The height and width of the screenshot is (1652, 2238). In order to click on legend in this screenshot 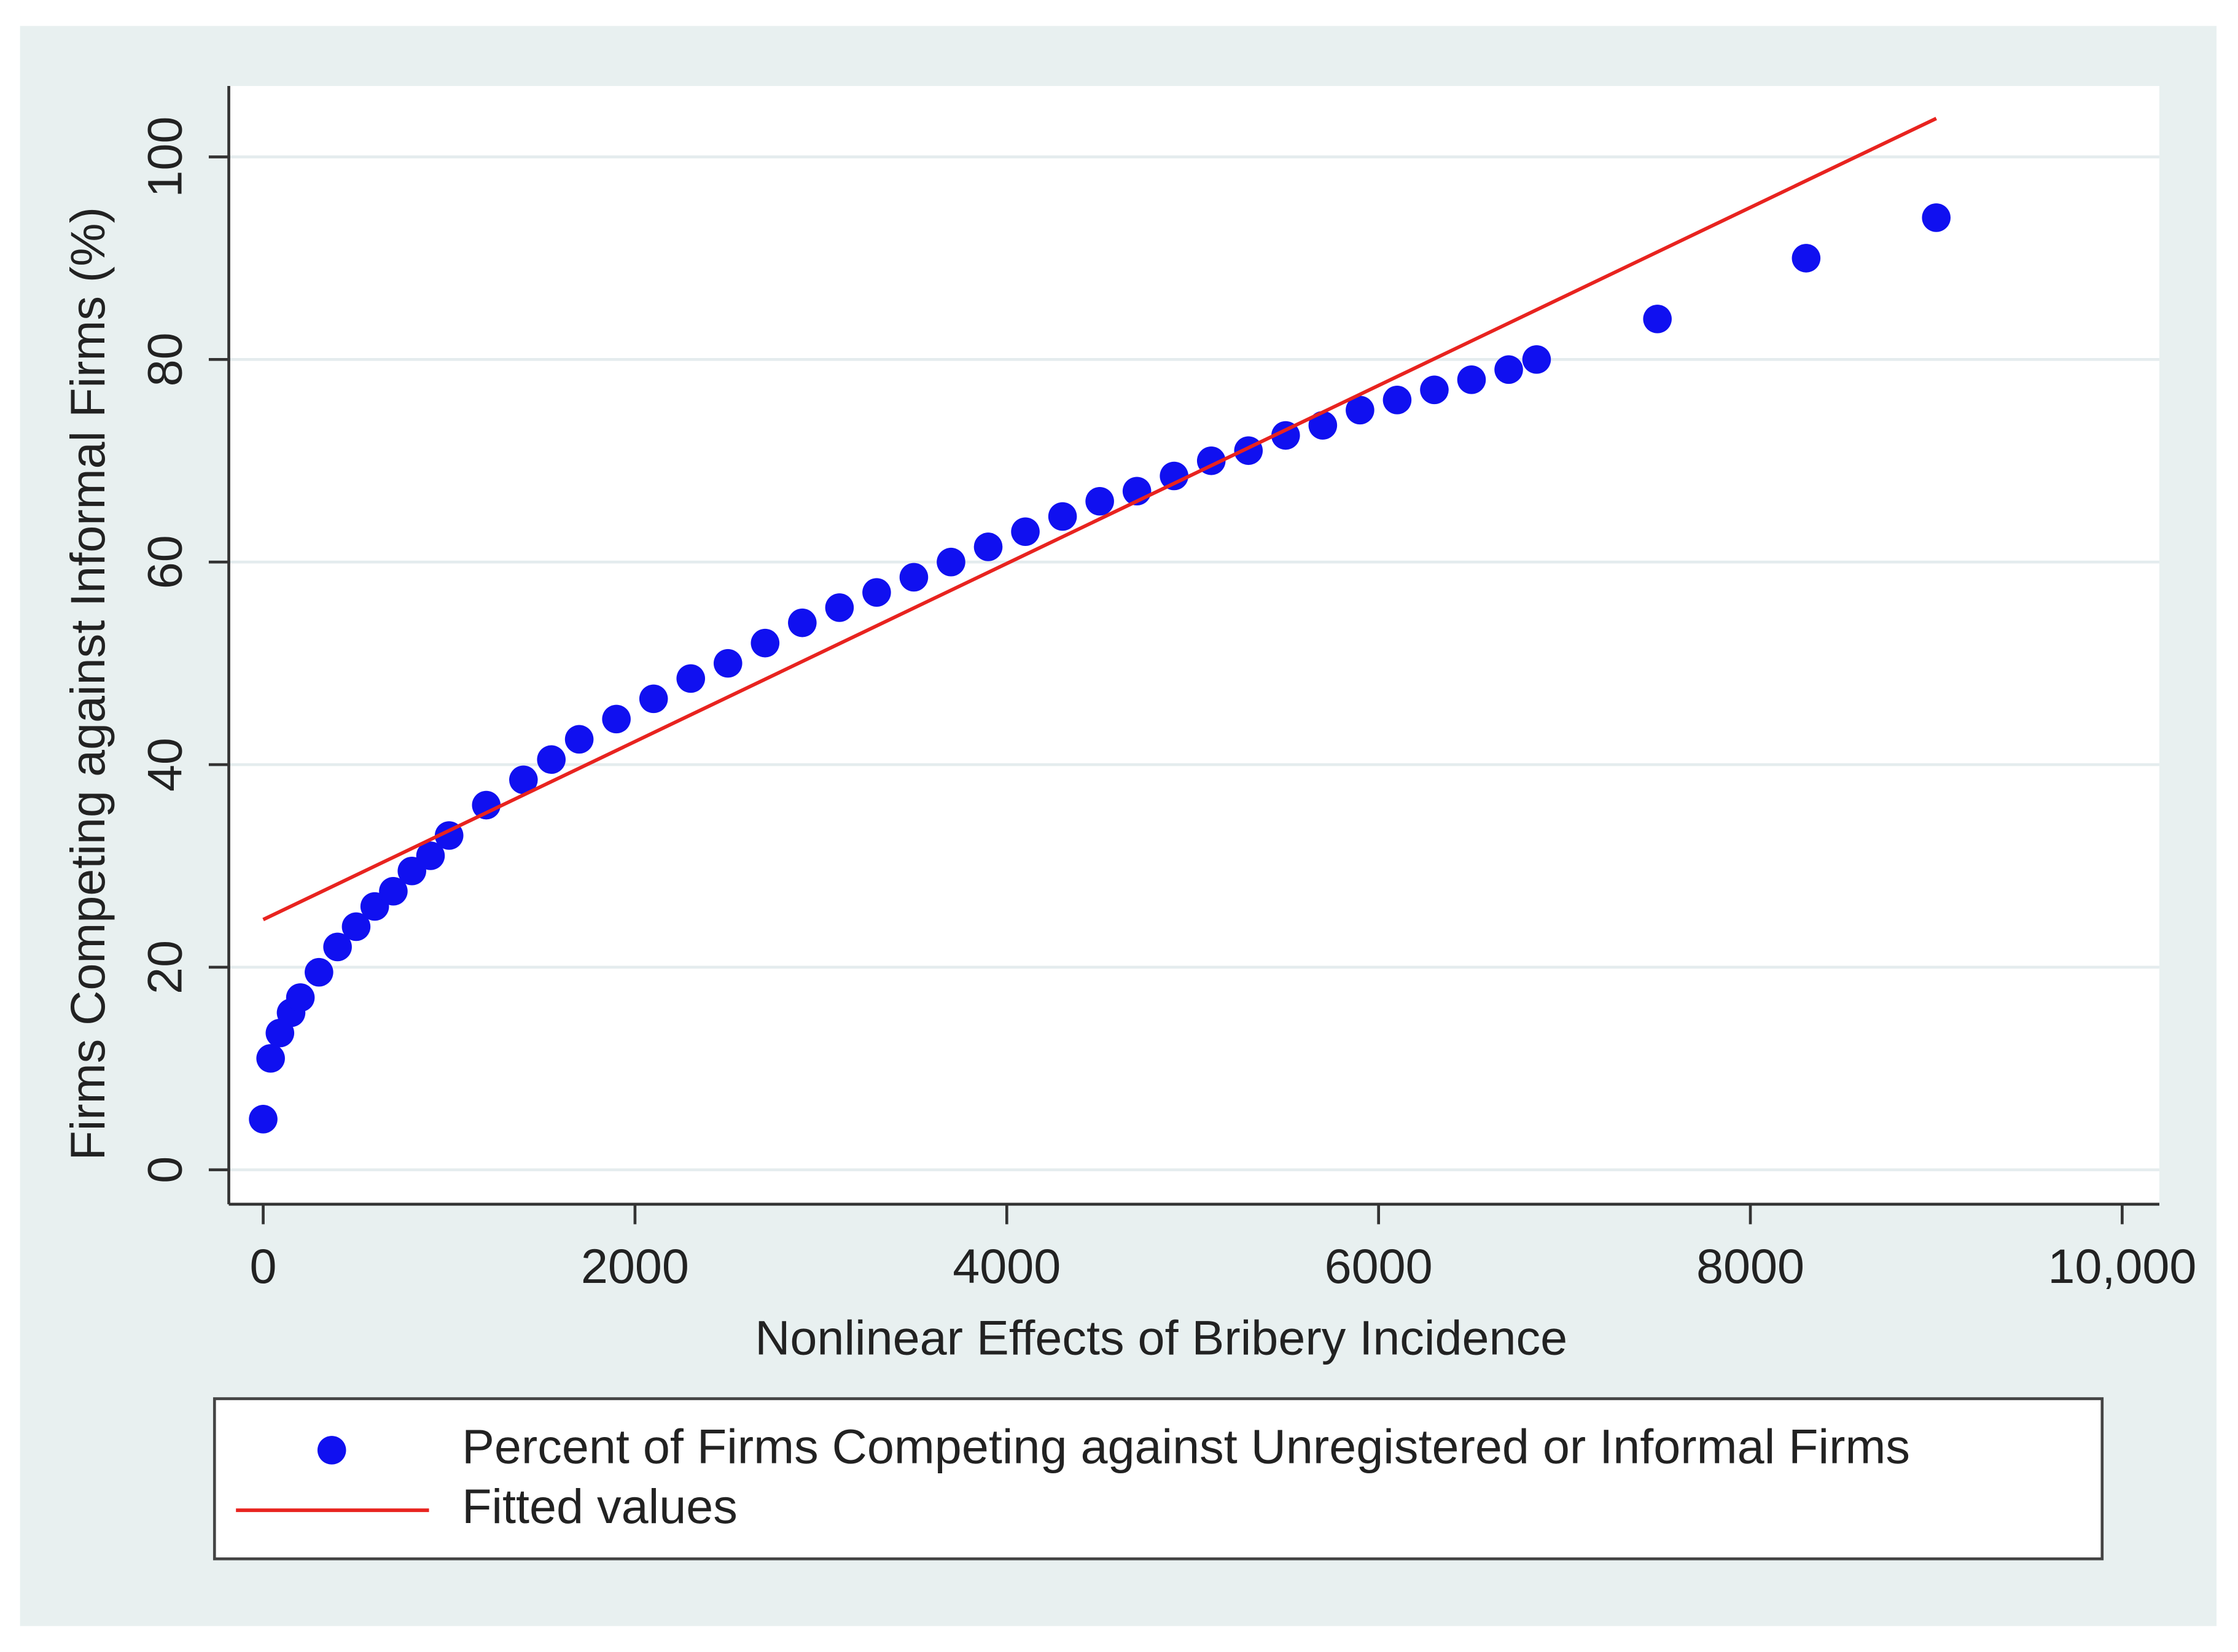, I will do `click(1158, 1478)`.